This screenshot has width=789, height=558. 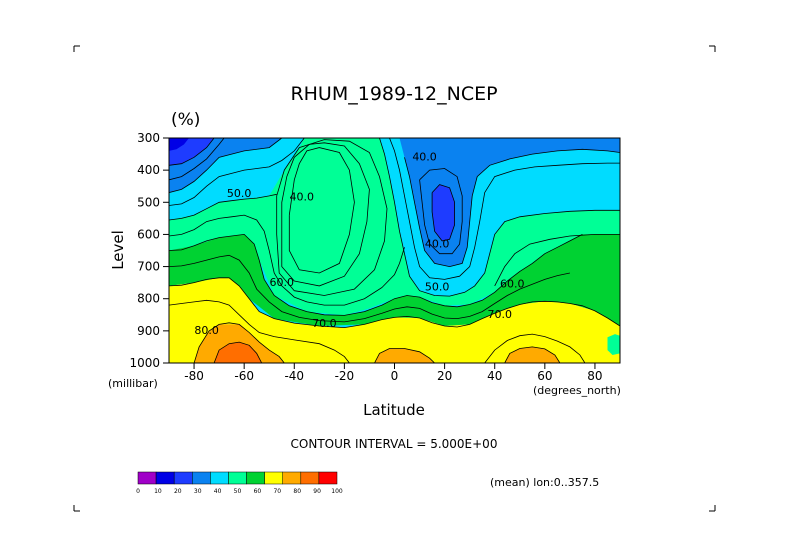 What do you see at coordinates (317, 491) in the screenshot?
I see `colorbar-label: 90` at bounding box center [317, 491].